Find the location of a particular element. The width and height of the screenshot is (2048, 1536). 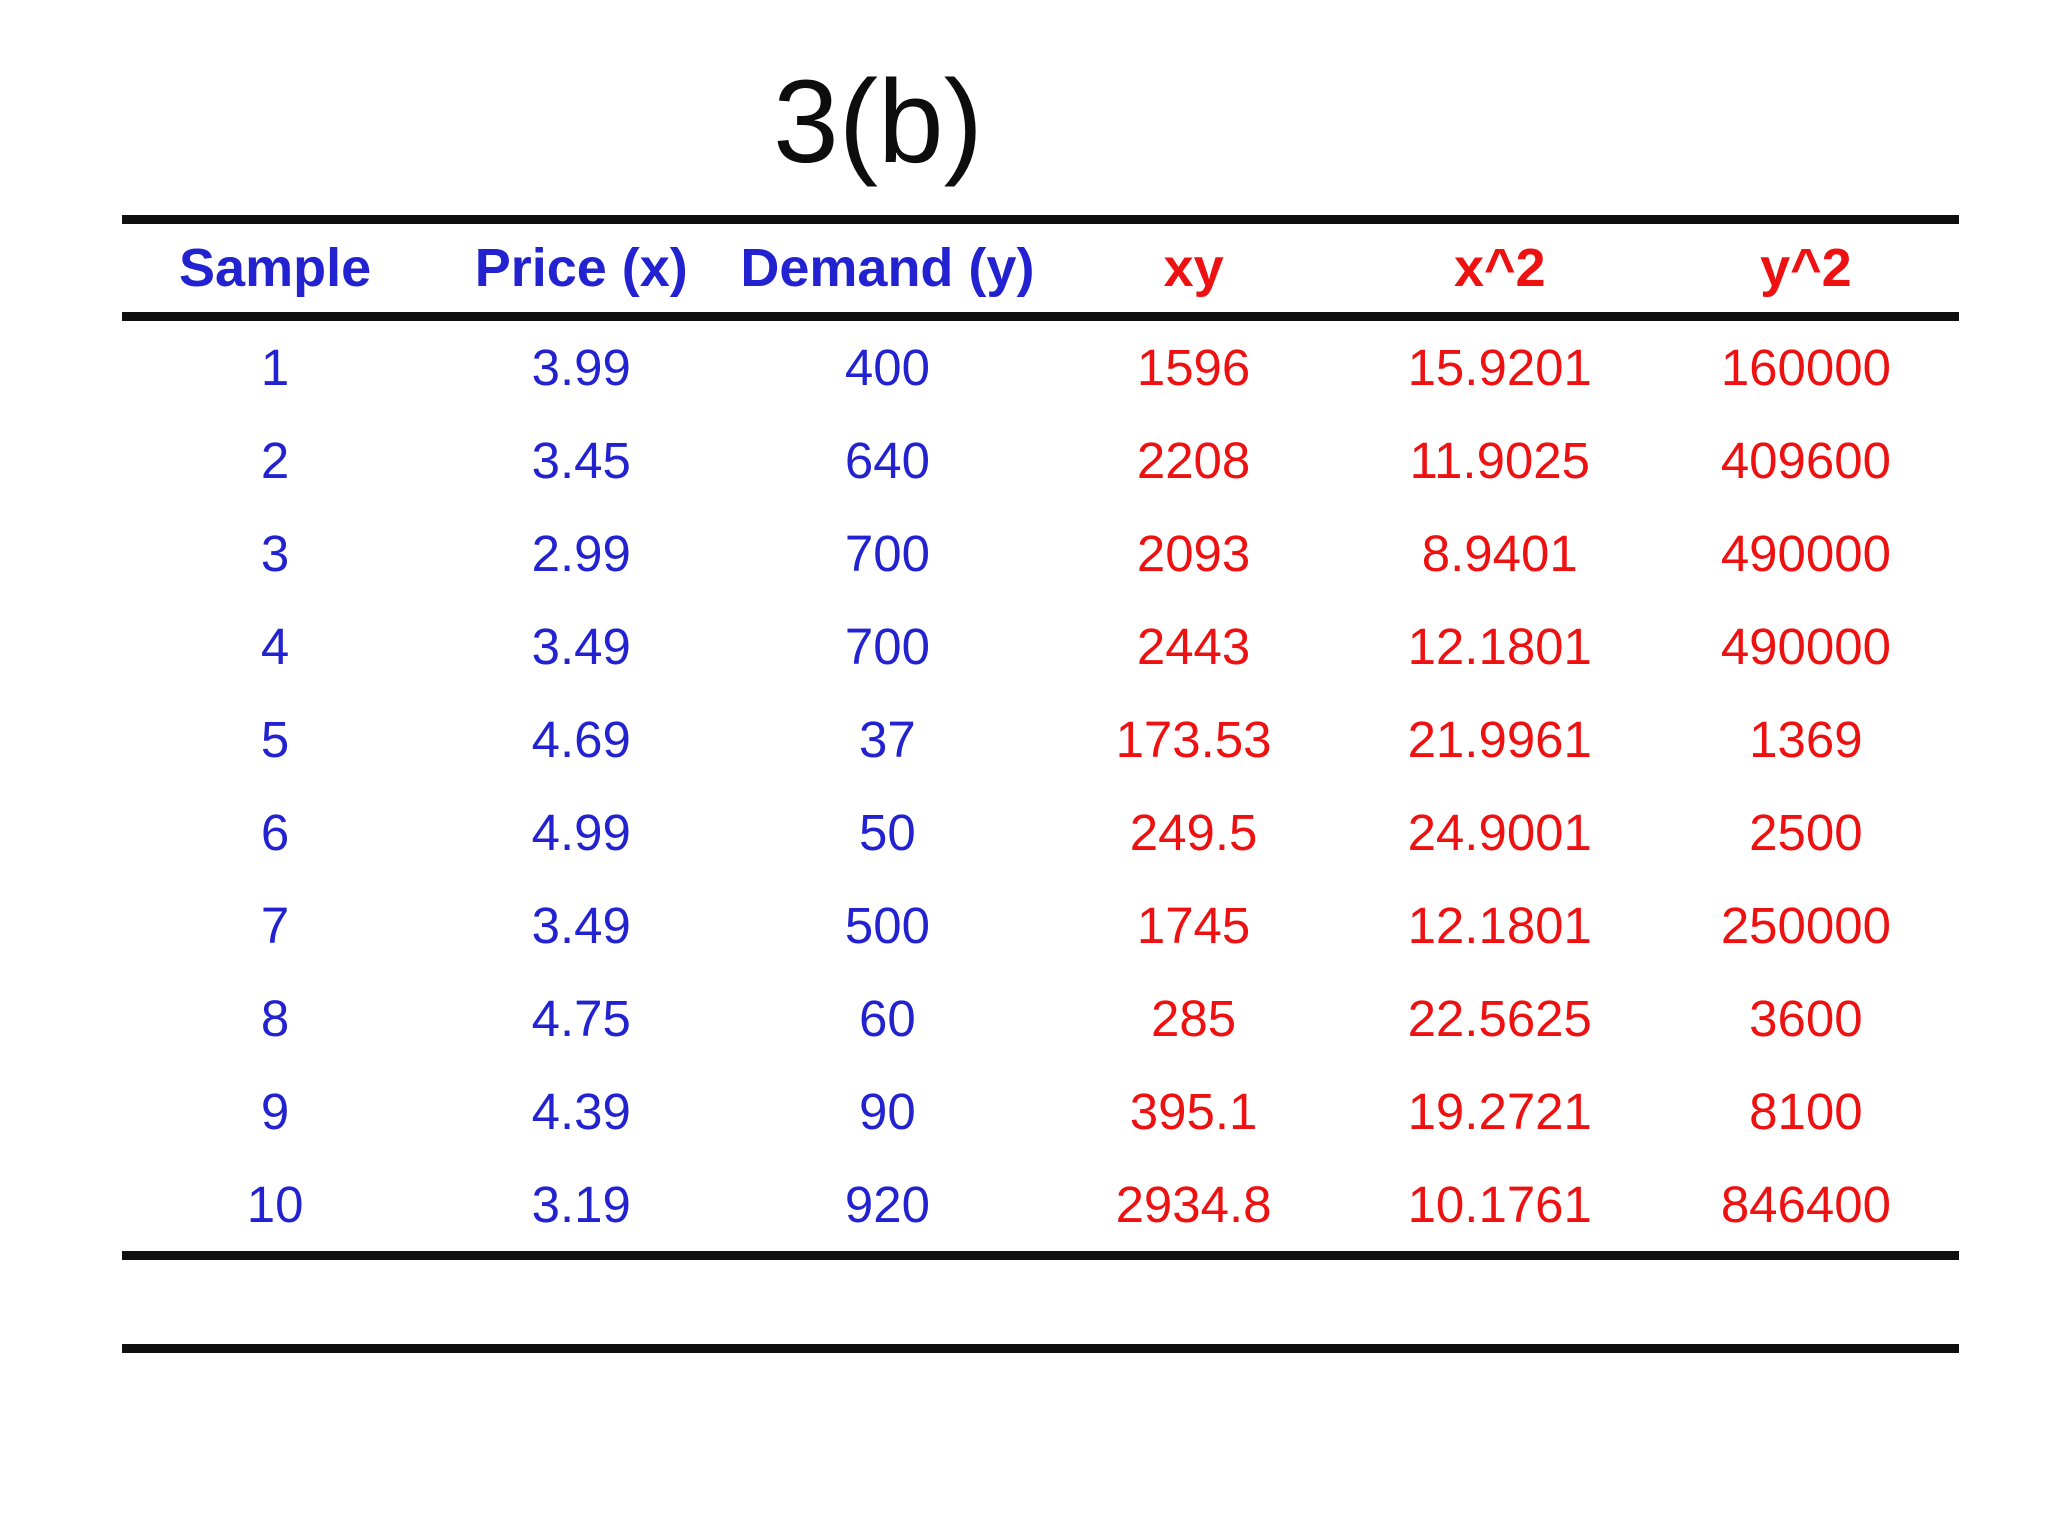

cell-demand-y: 50 is located at coordinates (887, 832).